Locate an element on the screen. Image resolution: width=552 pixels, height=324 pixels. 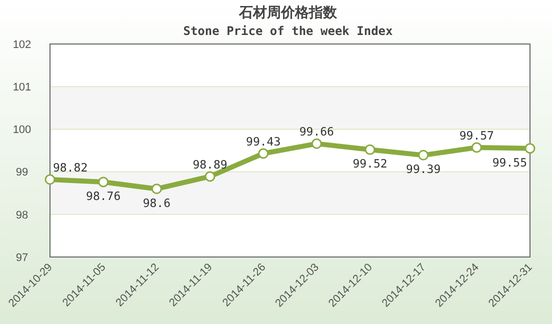
y-tick-label: 98 is located at coordinates (22, 215).